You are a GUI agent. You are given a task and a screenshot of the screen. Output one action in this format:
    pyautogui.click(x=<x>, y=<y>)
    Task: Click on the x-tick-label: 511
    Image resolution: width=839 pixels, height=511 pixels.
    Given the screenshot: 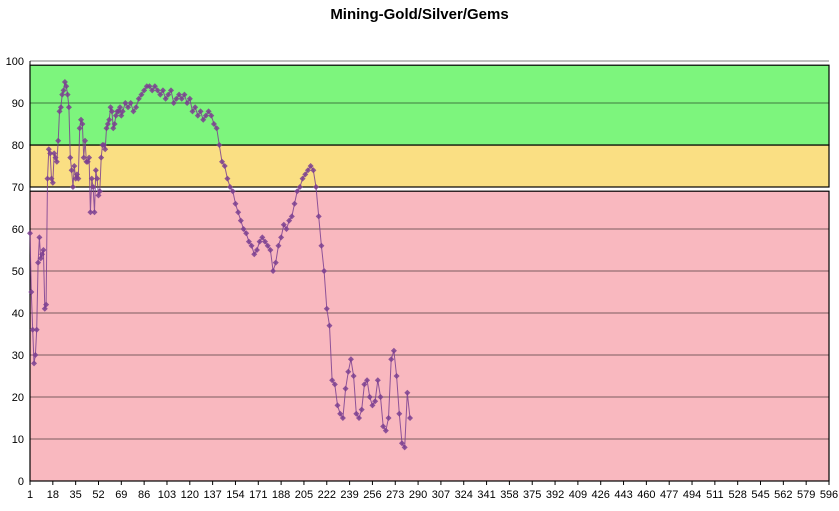 What is the action you would take?
    pyautogui.click(x=715, y=495)
    